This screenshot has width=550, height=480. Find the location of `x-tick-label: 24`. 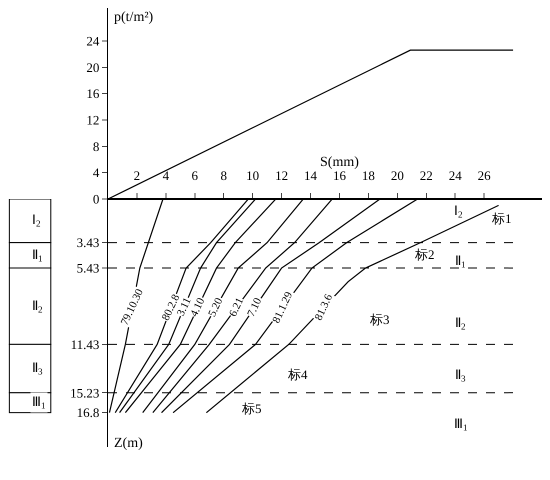

x-tick-label: 24 is located at coordinates (455, 175).